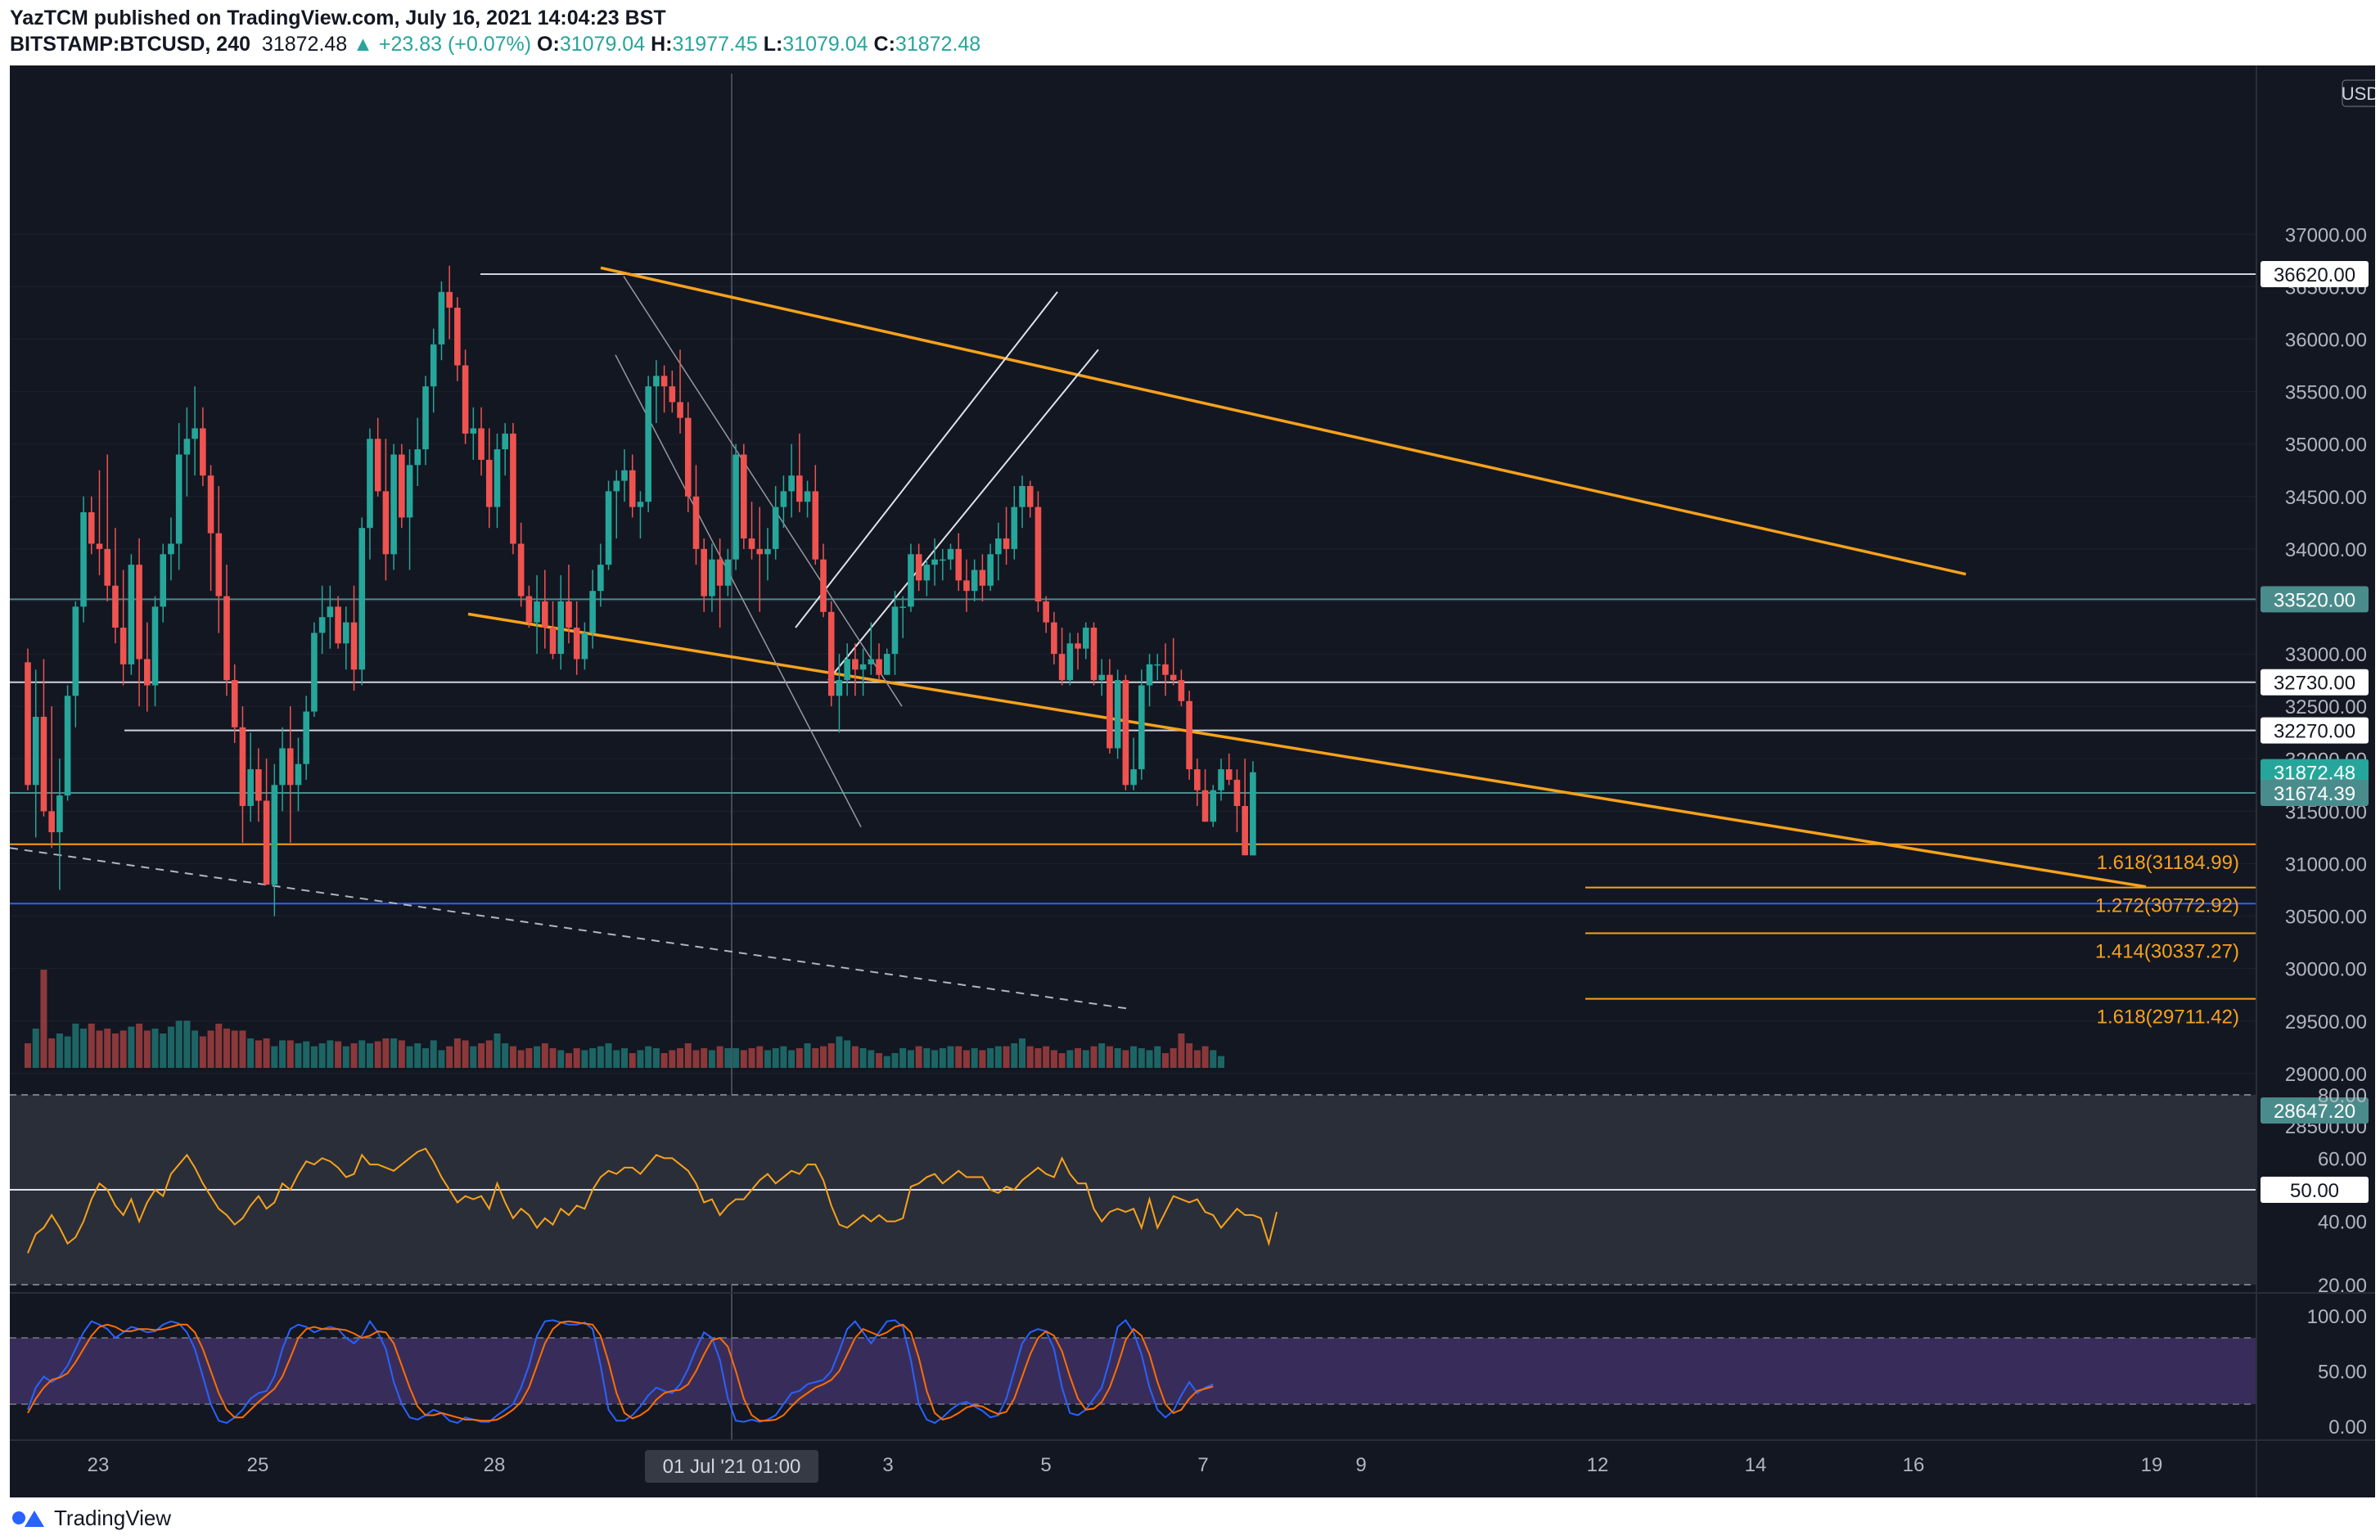 The width and height of the screenshot is (2380, 1540). Describe the element at coordinates (113, 1517) in the screenshot. I see `footer-brand: TradingView` at that location.